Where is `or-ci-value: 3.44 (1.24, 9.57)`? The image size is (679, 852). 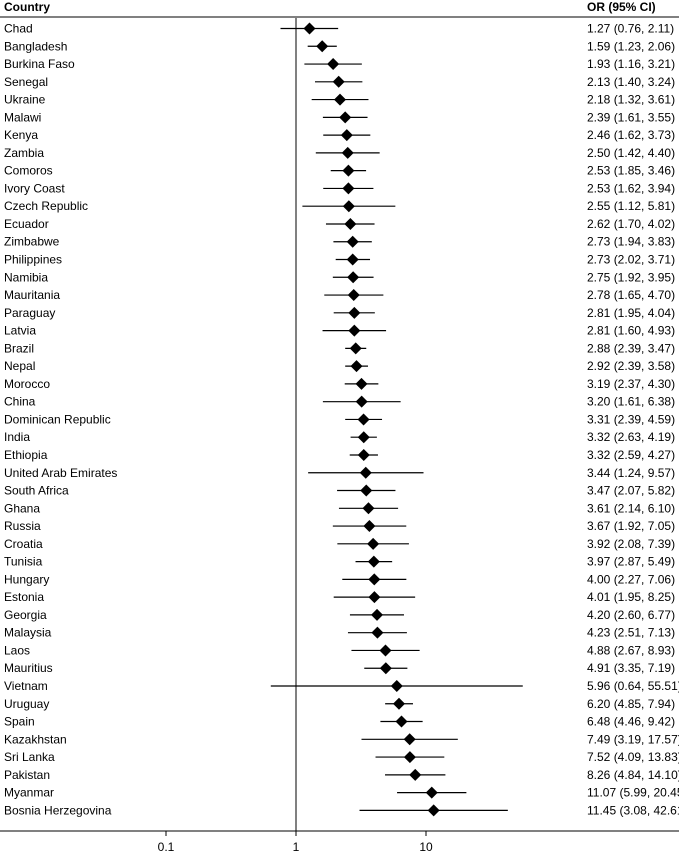
or-ci-value: 3.44 (1.24, 9.57) is located at coordinates (631, 473).